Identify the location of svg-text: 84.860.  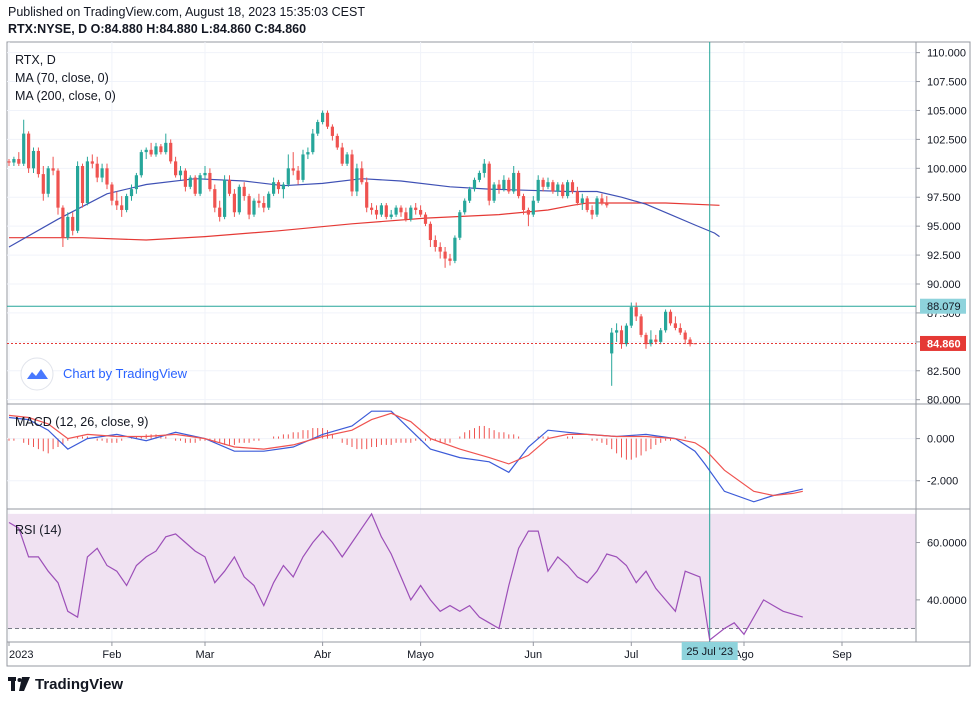
(944, 344).